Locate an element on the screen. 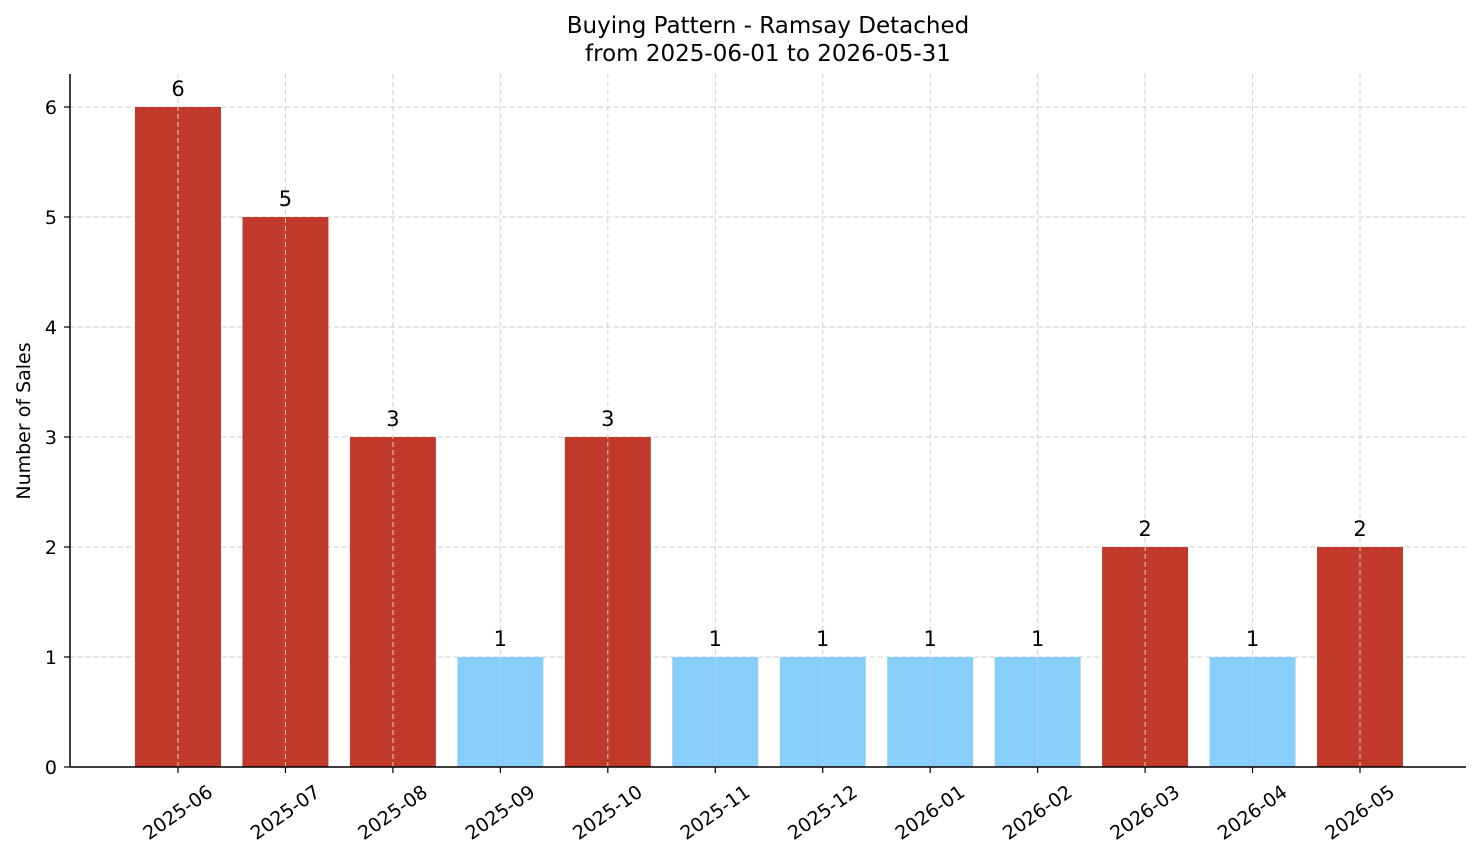 The width and height of the screenshot is (1481, 867). x-tick-label: 2025-07 is located at coordinates (286, 813).